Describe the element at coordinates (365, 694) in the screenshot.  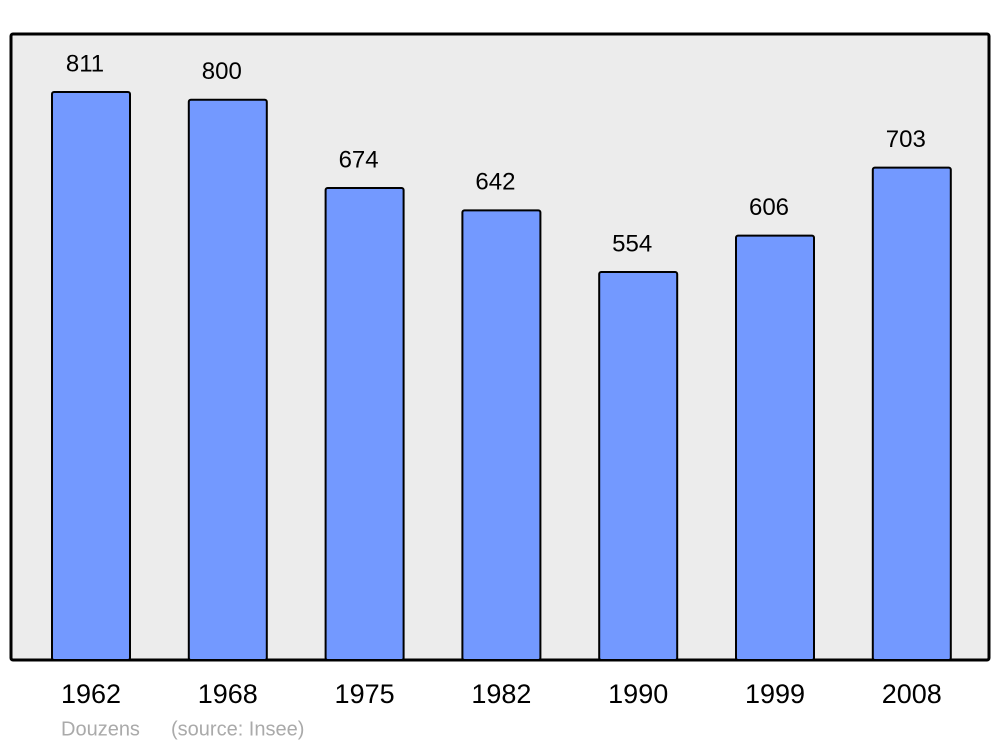
I see `x-tick-label: 1975` at that location.